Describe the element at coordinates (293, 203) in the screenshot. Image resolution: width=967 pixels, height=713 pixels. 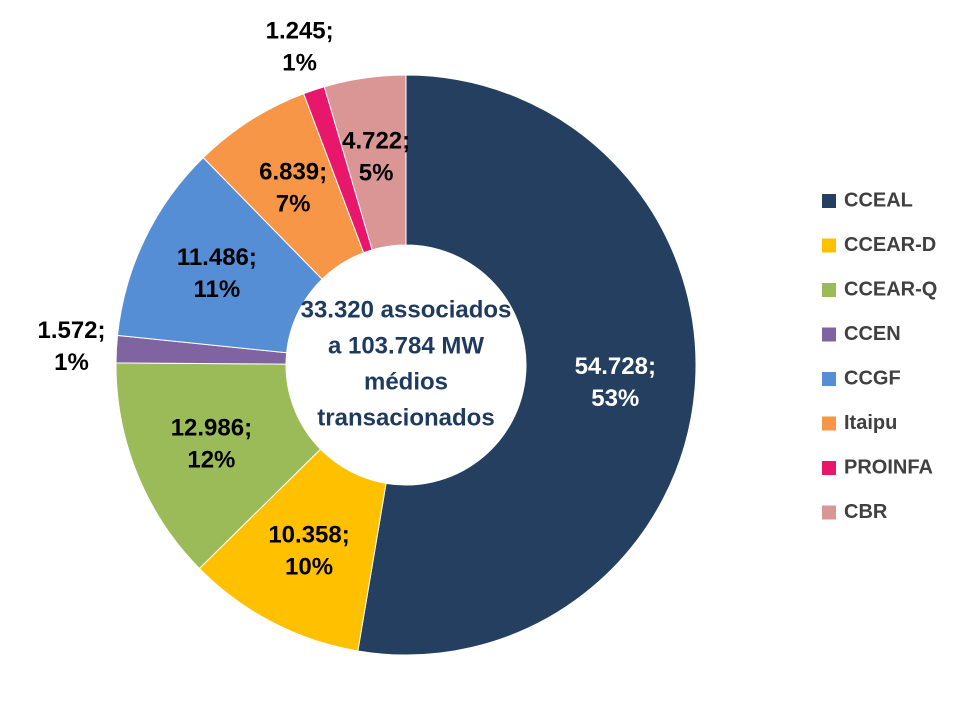
I see `percent-label: 7%` at that location.